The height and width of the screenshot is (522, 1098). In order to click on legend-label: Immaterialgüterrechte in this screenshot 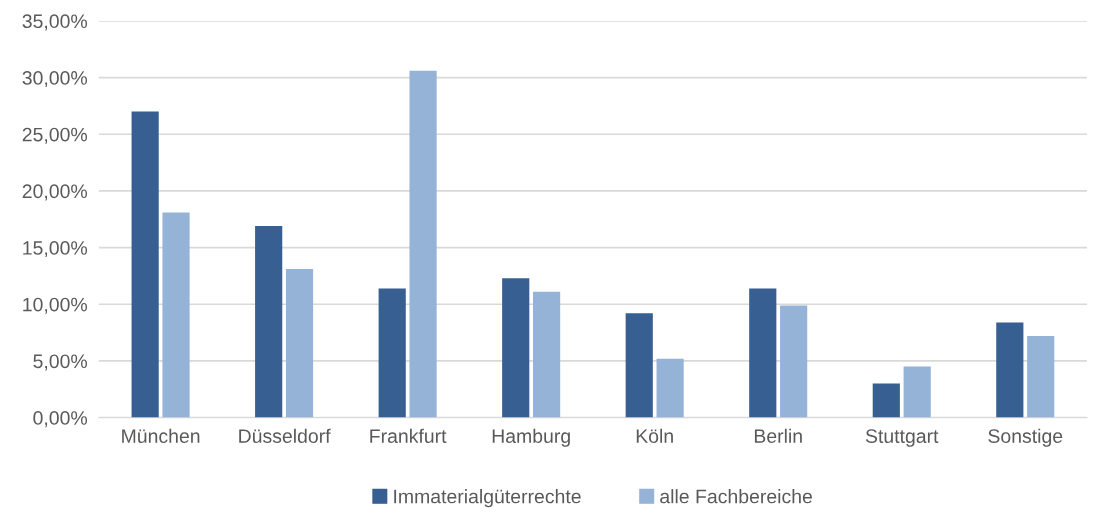, I will do `click(487, 498)`.